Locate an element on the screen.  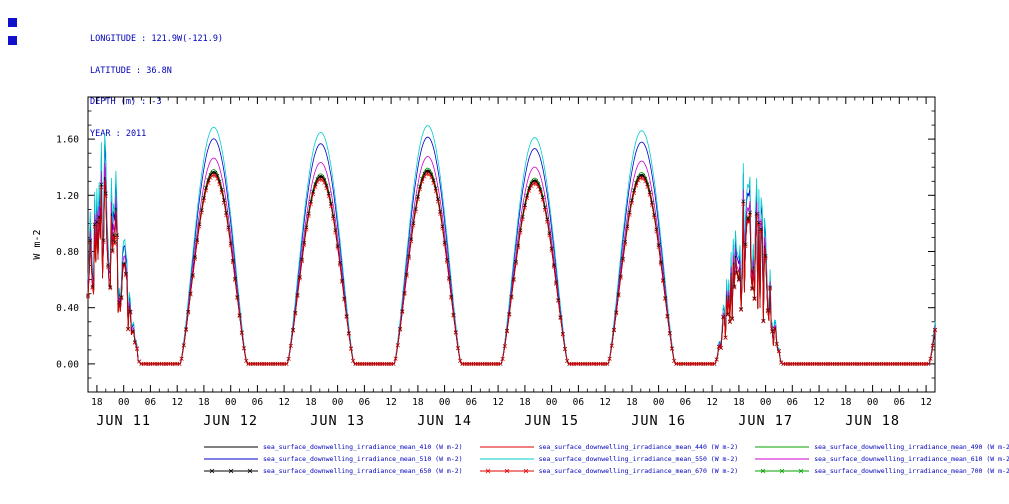
depth-label: DEPTH (m) : -3 is located at coordinates (126, 102).